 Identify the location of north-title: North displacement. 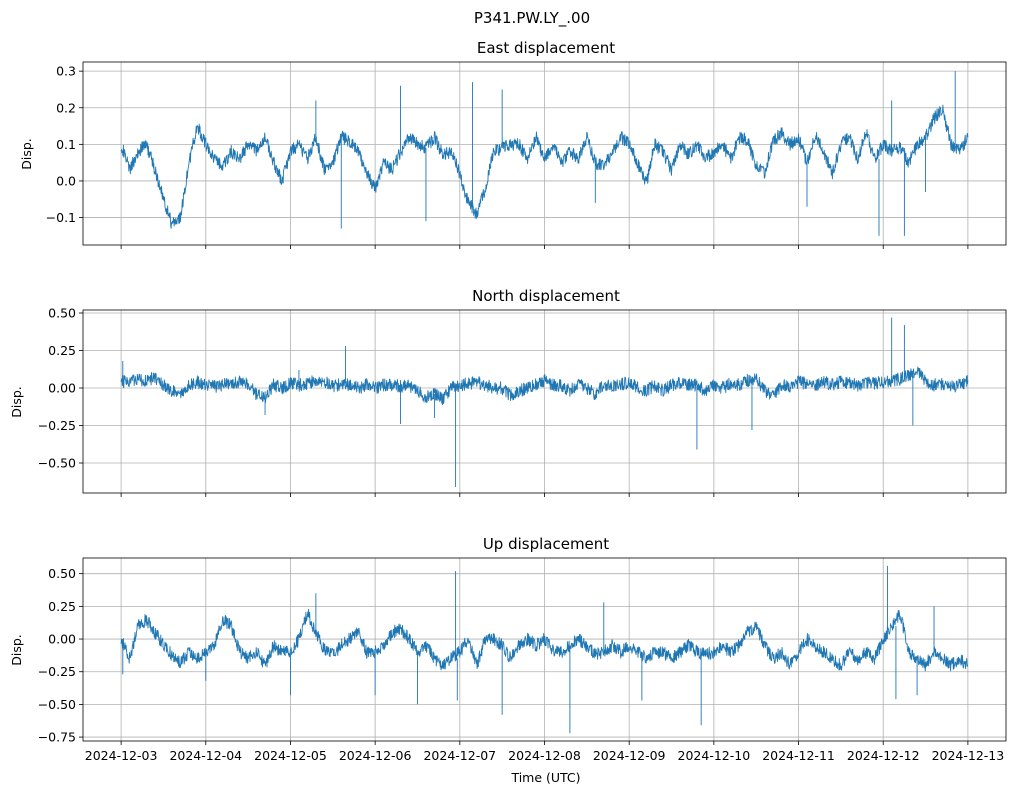
(546, 296).